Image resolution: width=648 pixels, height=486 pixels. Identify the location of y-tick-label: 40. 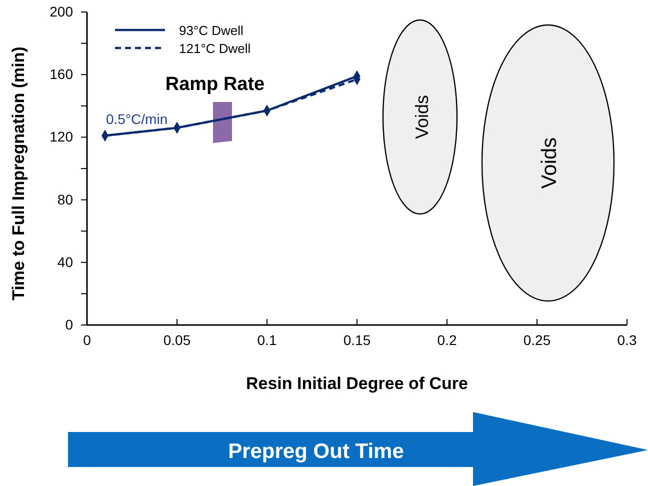
(65, 262).